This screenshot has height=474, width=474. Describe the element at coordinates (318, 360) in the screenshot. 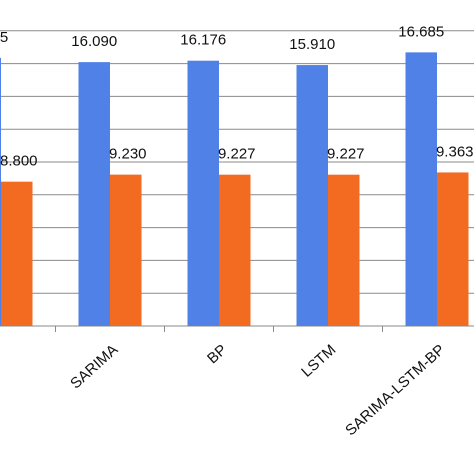

I see `x-tick-label: LSTM` at that location.